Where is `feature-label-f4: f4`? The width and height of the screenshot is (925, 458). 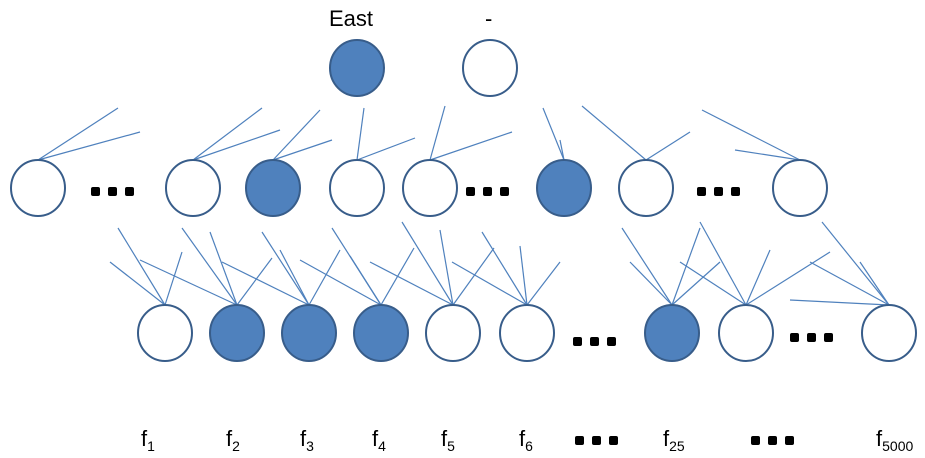
feature-label-f4: f4 is located at coordinates (379, 440).